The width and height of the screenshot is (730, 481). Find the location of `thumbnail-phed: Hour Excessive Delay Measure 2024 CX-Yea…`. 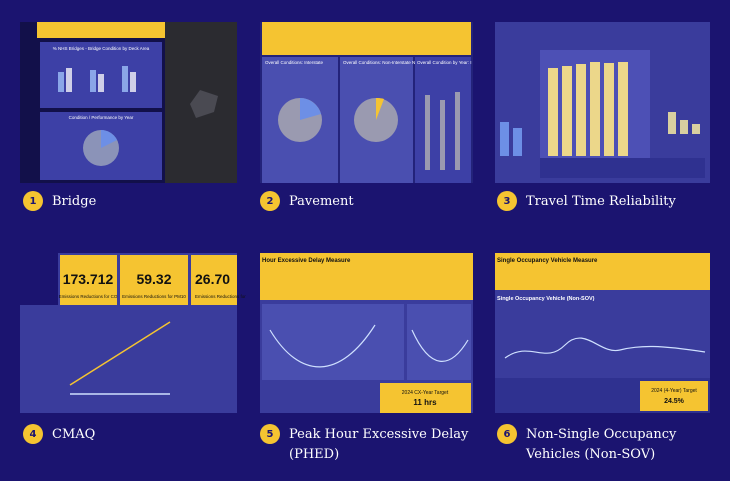

thumbnail-phed: Hour Excessive Delay Measure 2024 CX-Yea… is located at coordinates (366, 333).